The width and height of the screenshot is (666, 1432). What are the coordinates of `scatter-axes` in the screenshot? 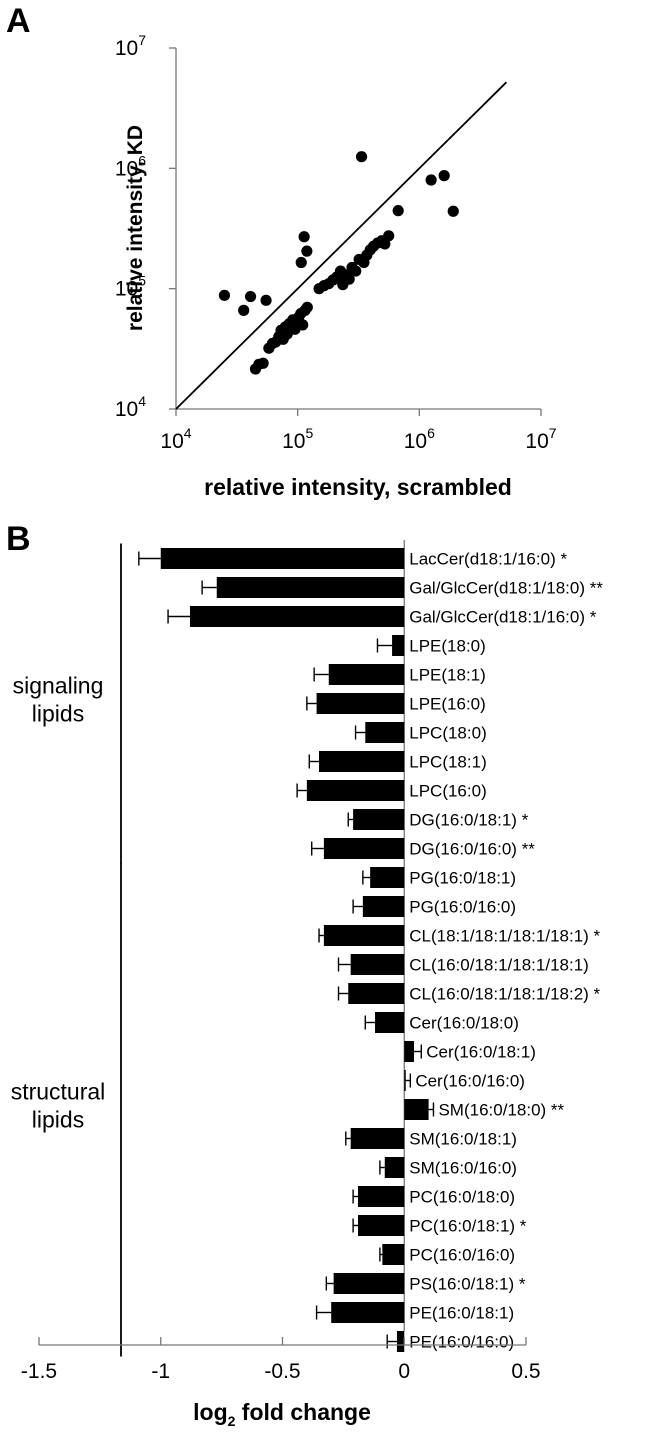 It's located at (355, 231).